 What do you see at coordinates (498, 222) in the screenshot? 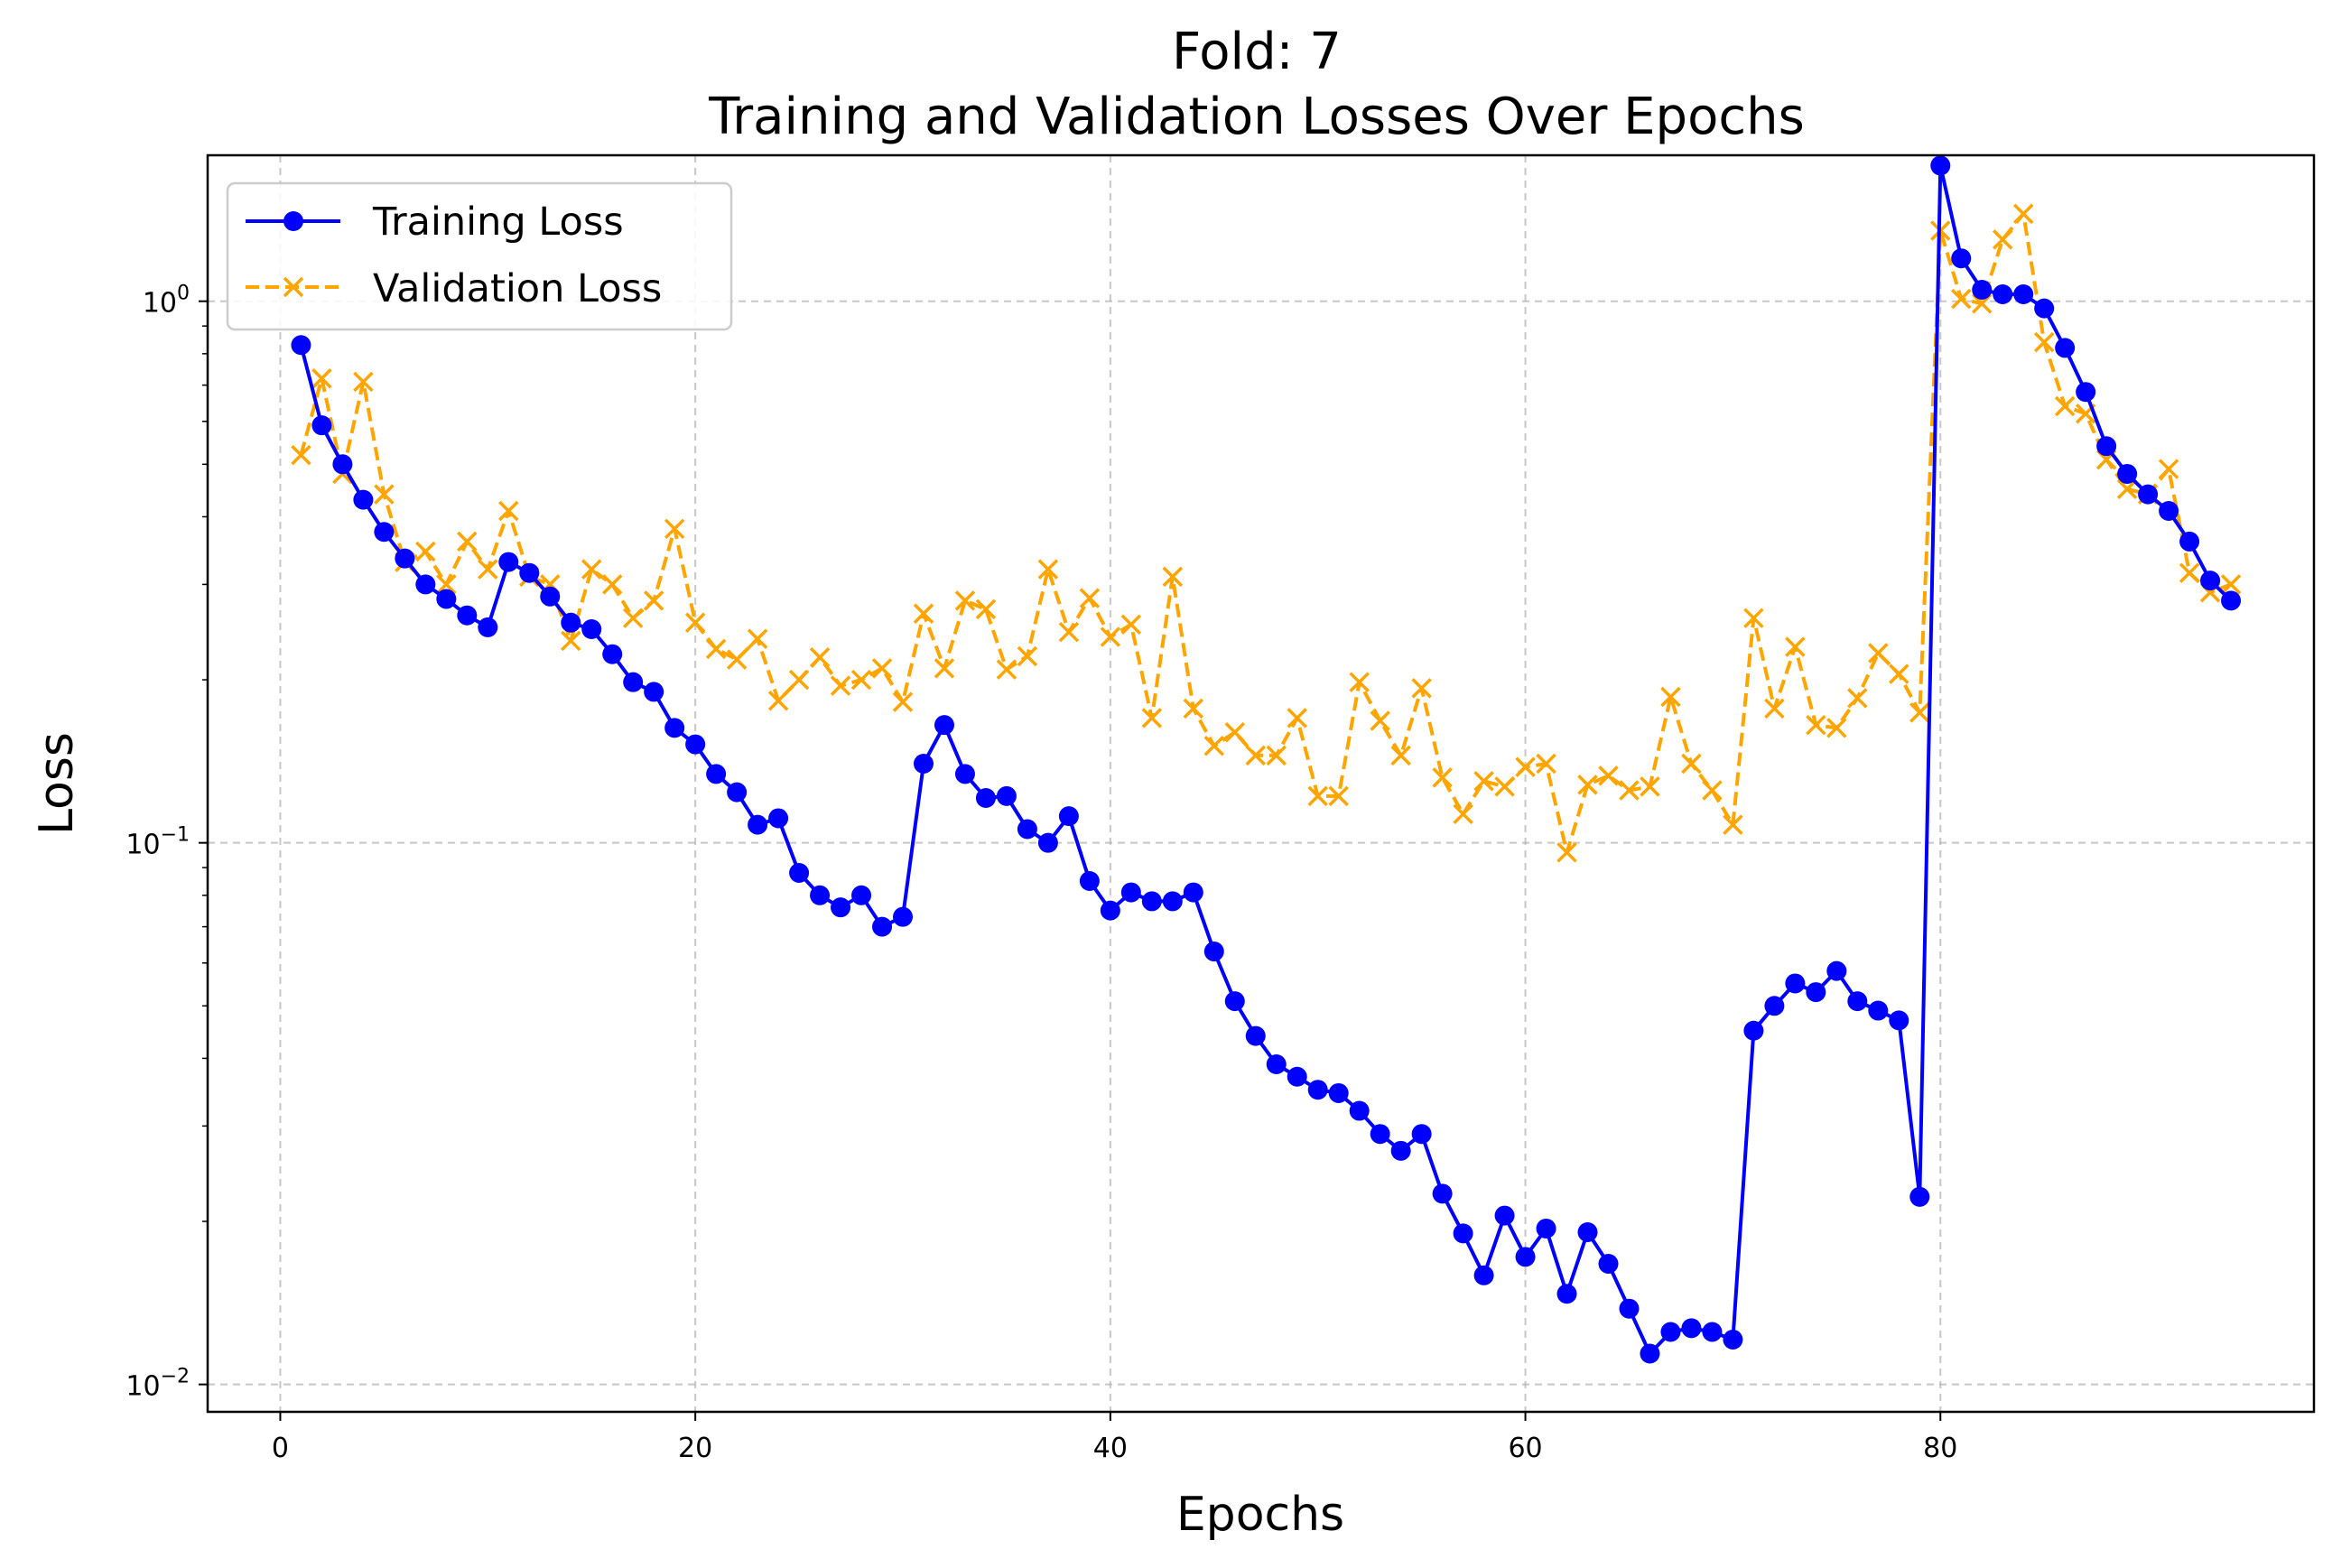
I see `legend-entry-training-label: Training Loss` at bounding box center [498, 222].